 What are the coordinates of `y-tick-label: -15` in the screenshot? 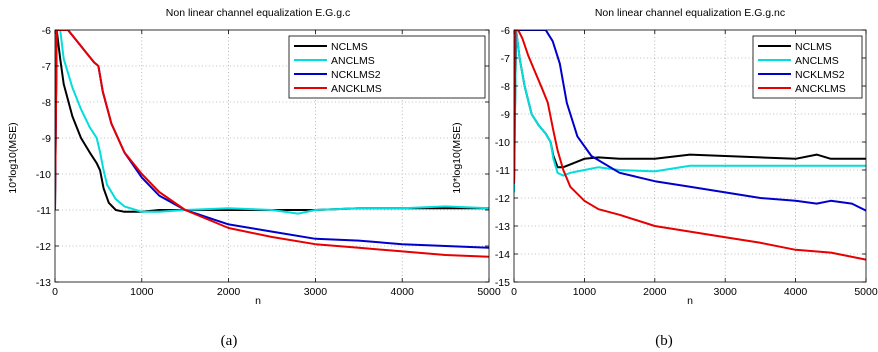 It's located at (502, 283).